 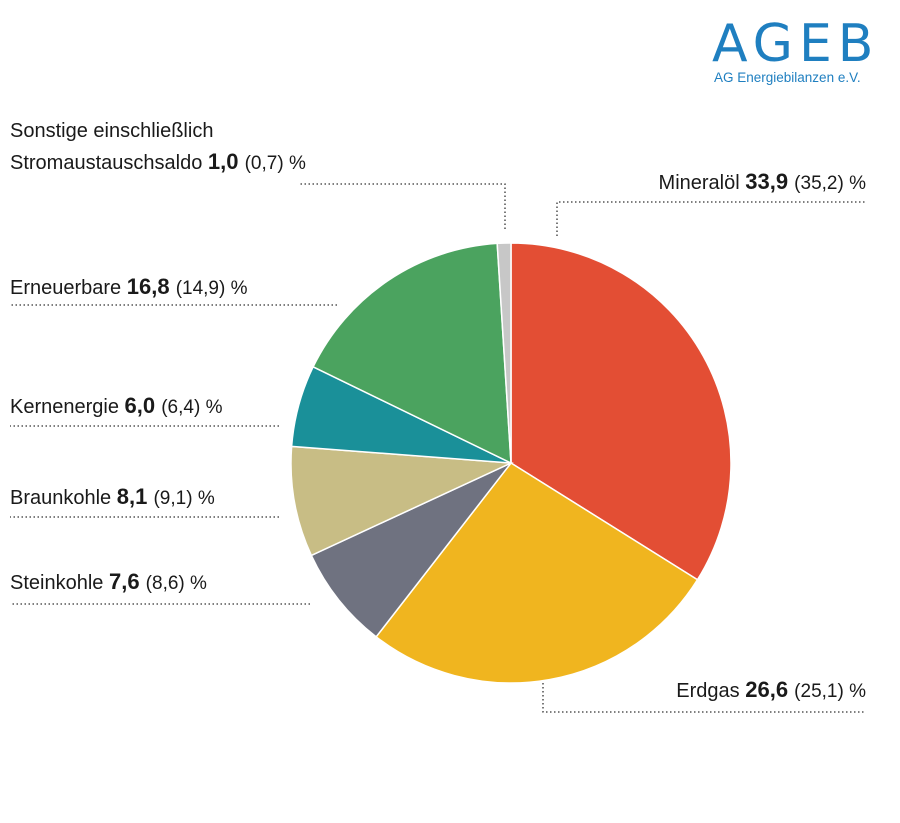 What do you see at coordinates (787, 77) in the screenshot?
I see `logo-subtitle: AG Energiebilanzen e.V.` at bounding box center [787, 77].